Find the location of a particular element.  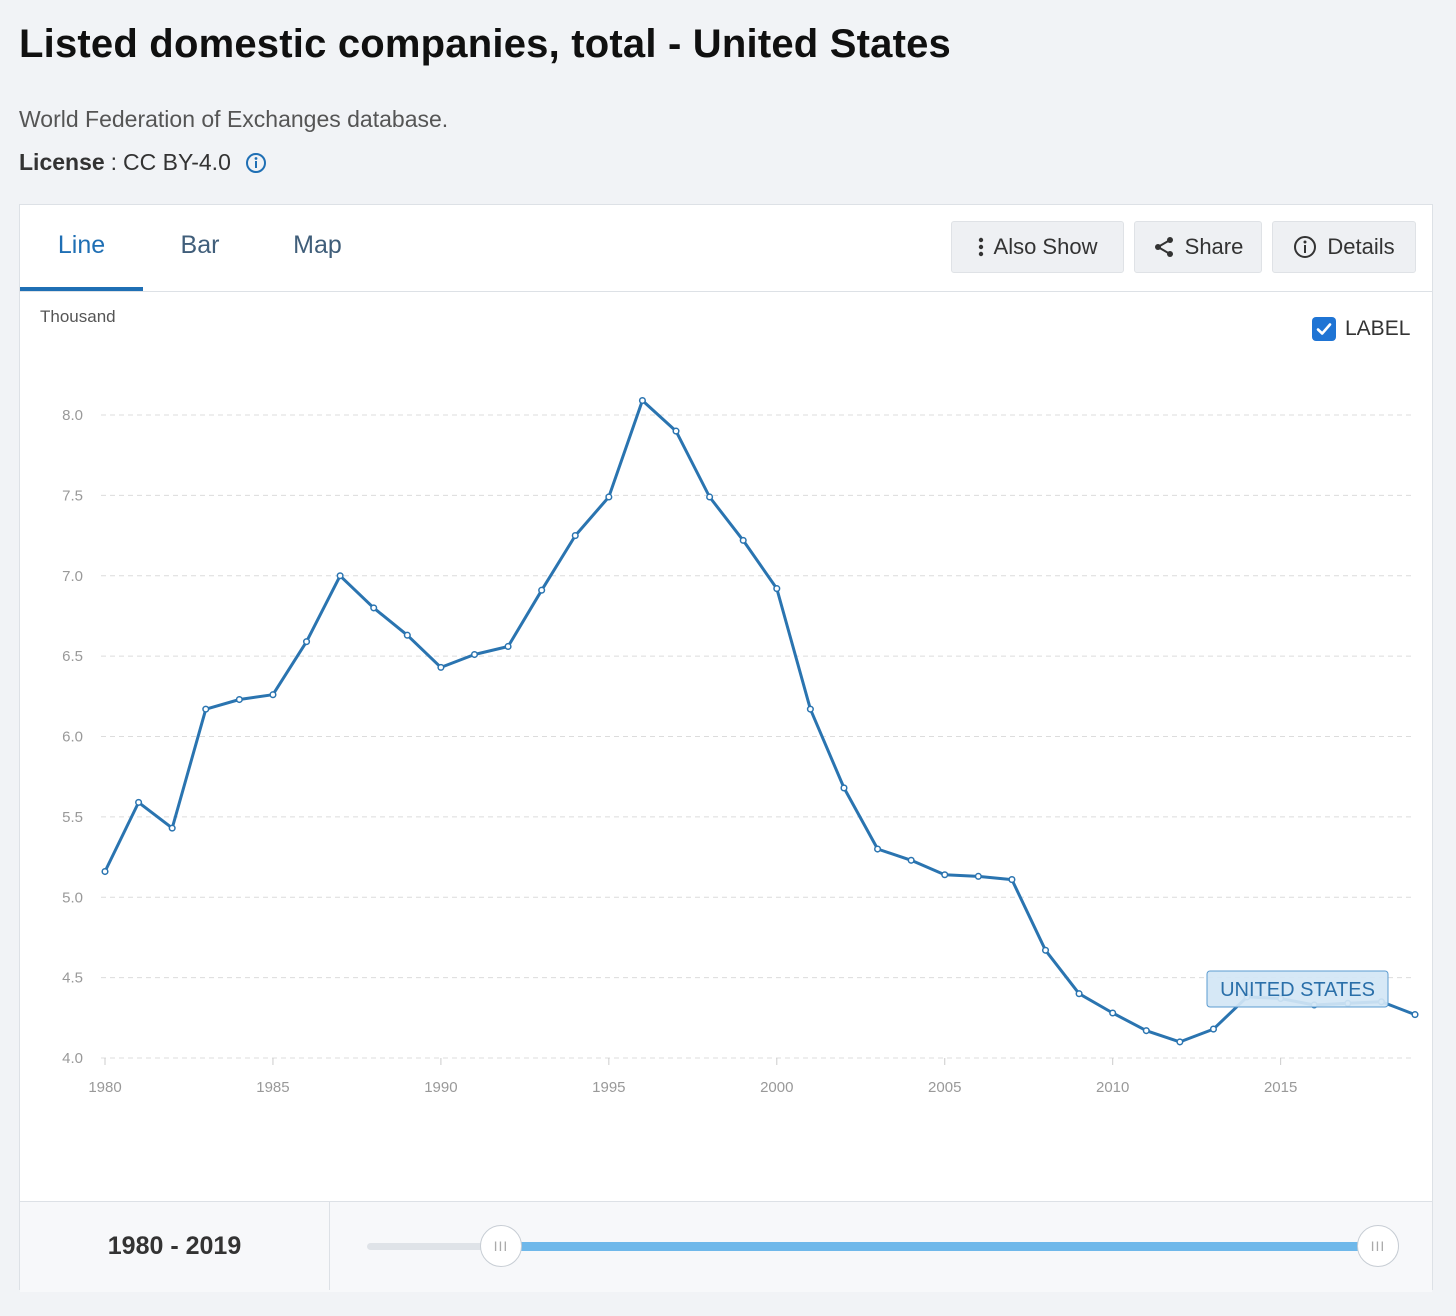

y-tick-label: 7.5 is located at coordinates (72, 495).